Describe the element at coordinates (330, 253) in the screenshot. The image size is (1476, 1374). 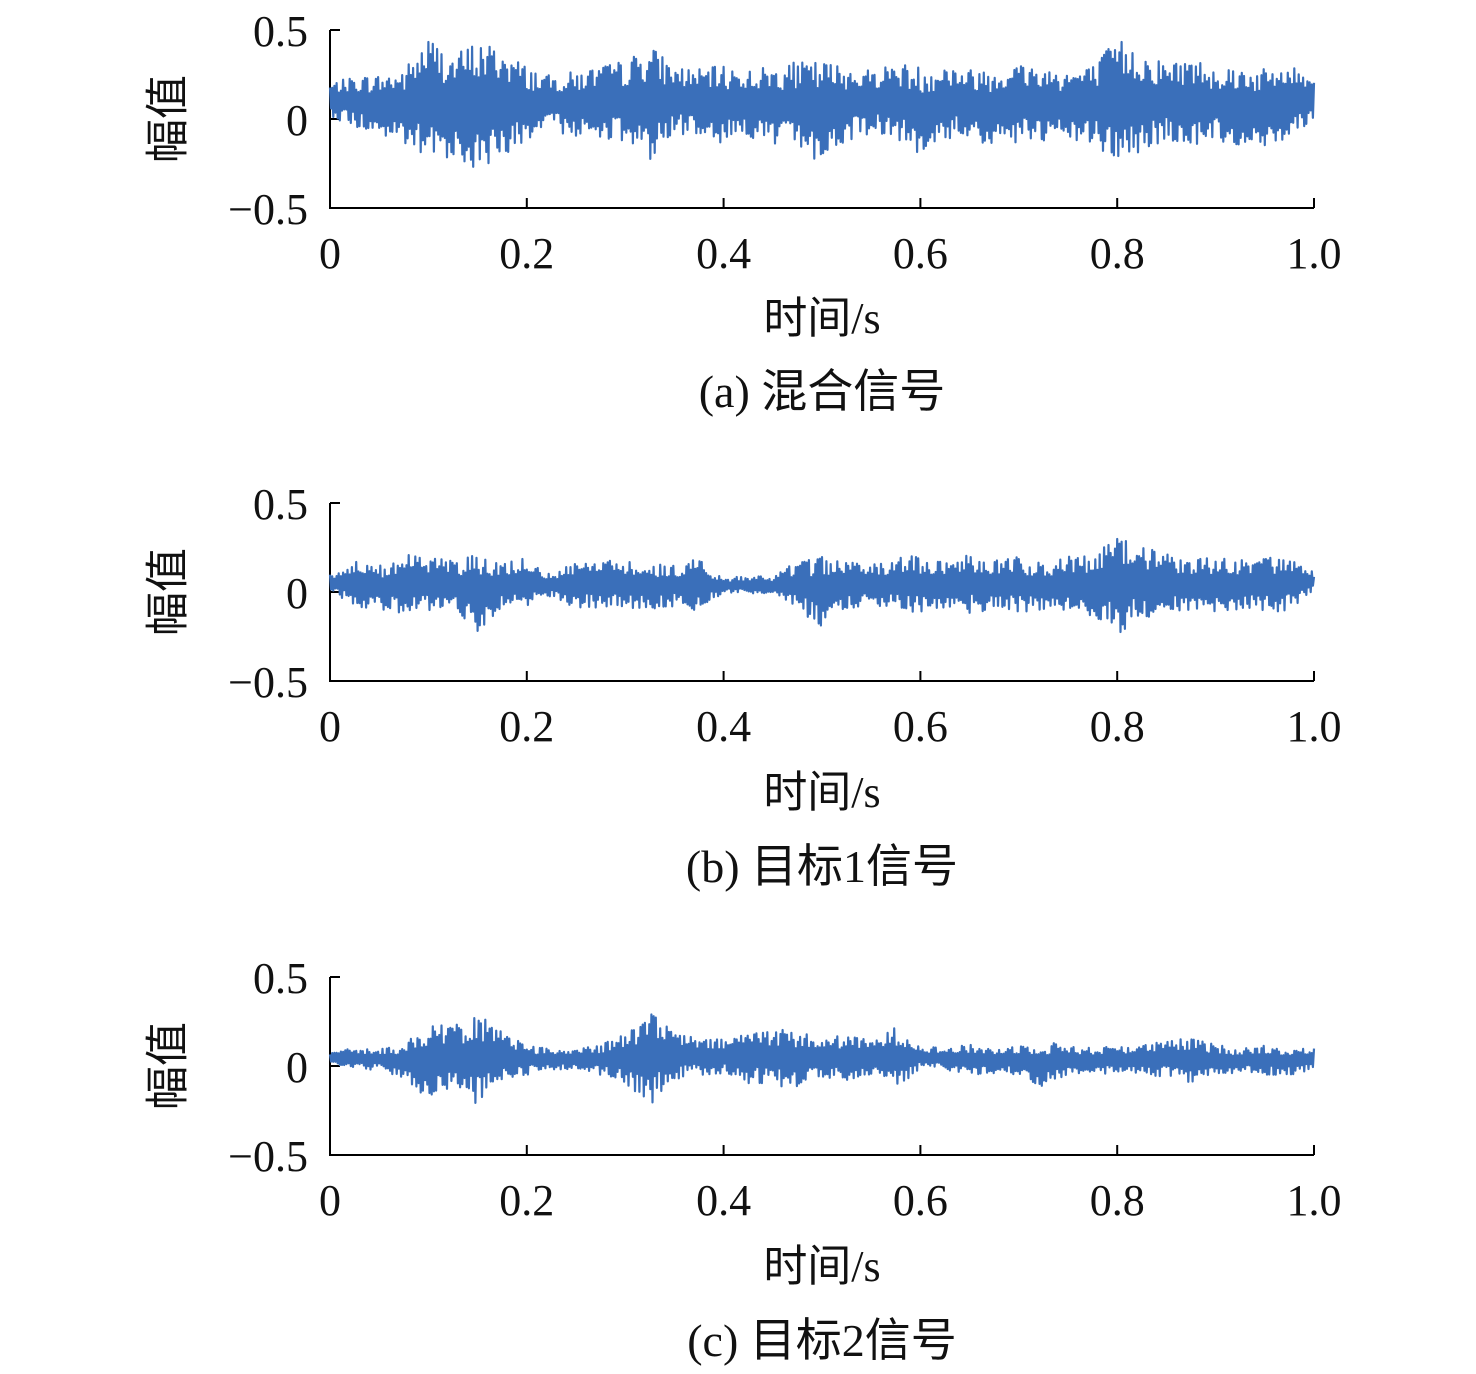
I see `panel-a-xtick-label-0: 0` at that location.